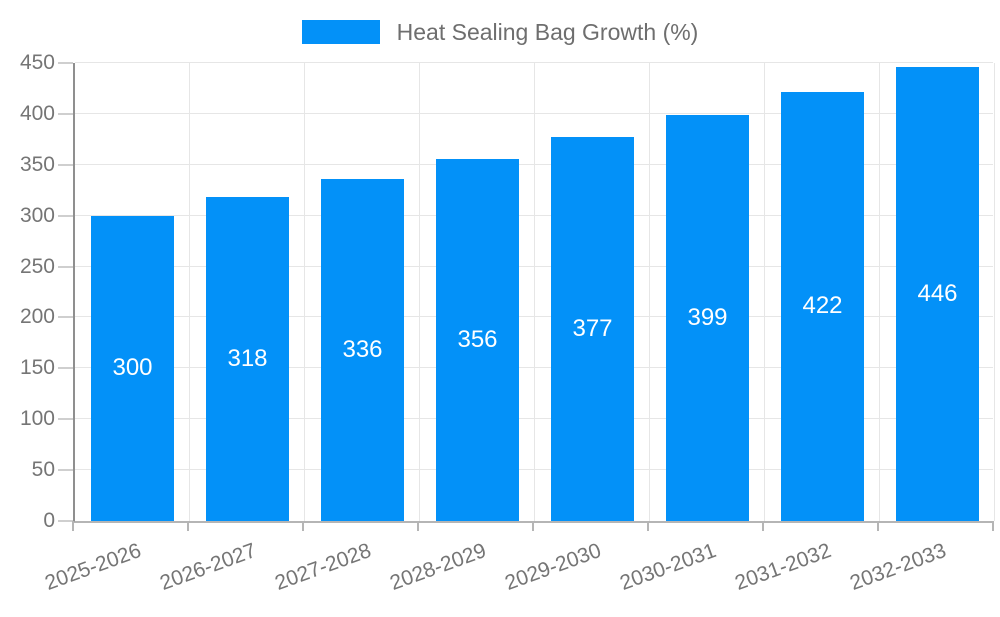 This screenshot has height=617, width=1000. What do you see at coordinates (340, 32) in the screenshot?
I see `legend-color-swatch` at bounding box center [340, 32].